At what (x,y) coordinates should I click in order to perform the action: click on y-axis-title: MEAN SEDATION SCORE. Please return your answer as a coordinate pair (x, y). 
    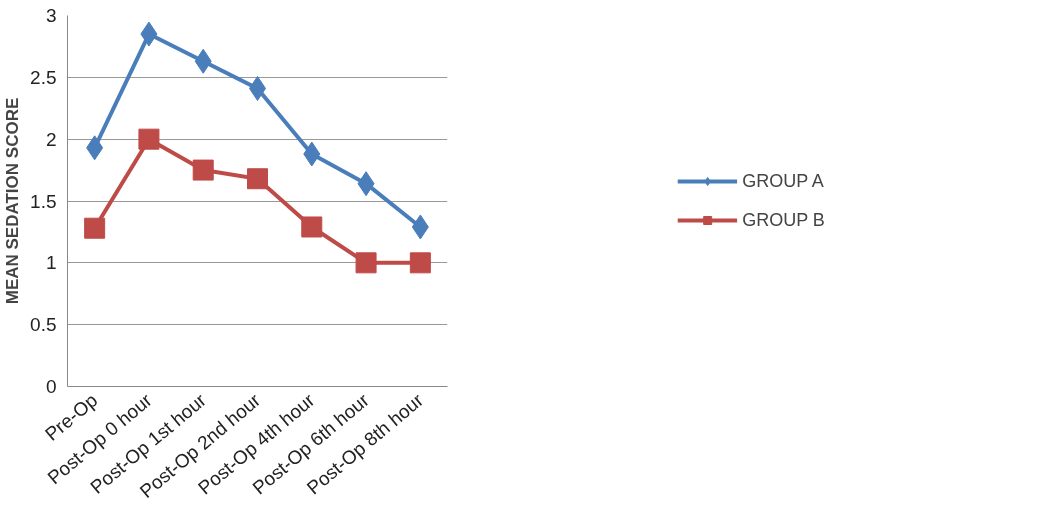
    Looking at the image, I should click on (13, 201).